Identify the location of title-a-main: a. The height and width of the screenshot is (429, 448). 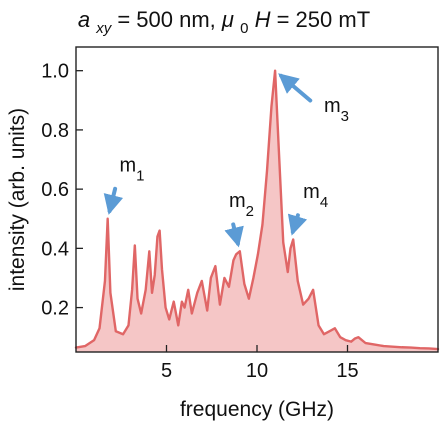
(84, 19).